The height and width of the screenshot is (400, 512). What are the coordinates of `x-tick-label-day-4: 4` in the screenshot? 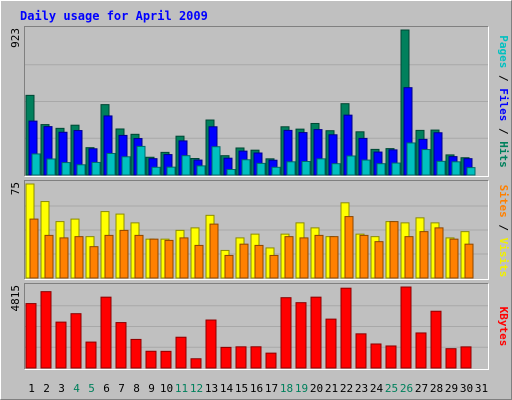 It's located at (76, 388).